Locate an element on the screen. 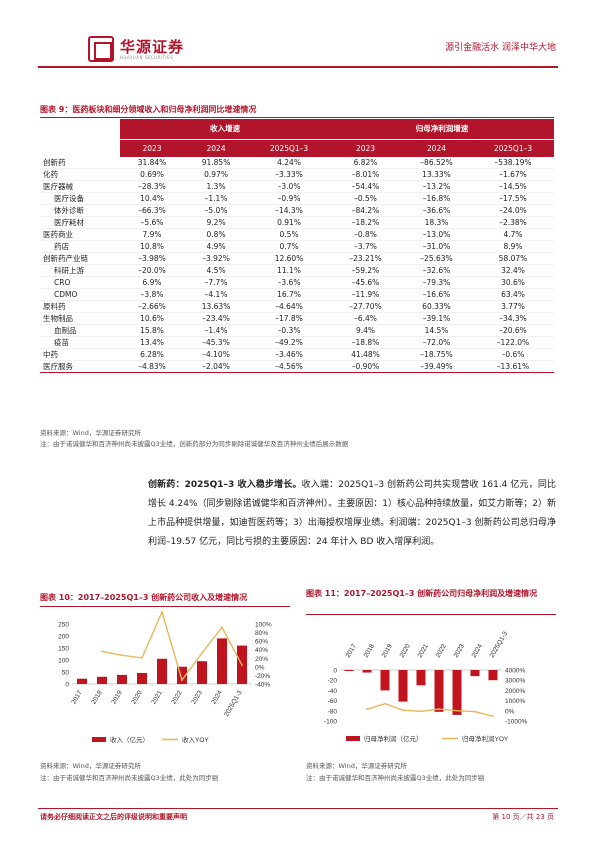 Image resolution: width=596 pixels, height=842 pixels. bar-2019 is located at coordinates (385, 680).